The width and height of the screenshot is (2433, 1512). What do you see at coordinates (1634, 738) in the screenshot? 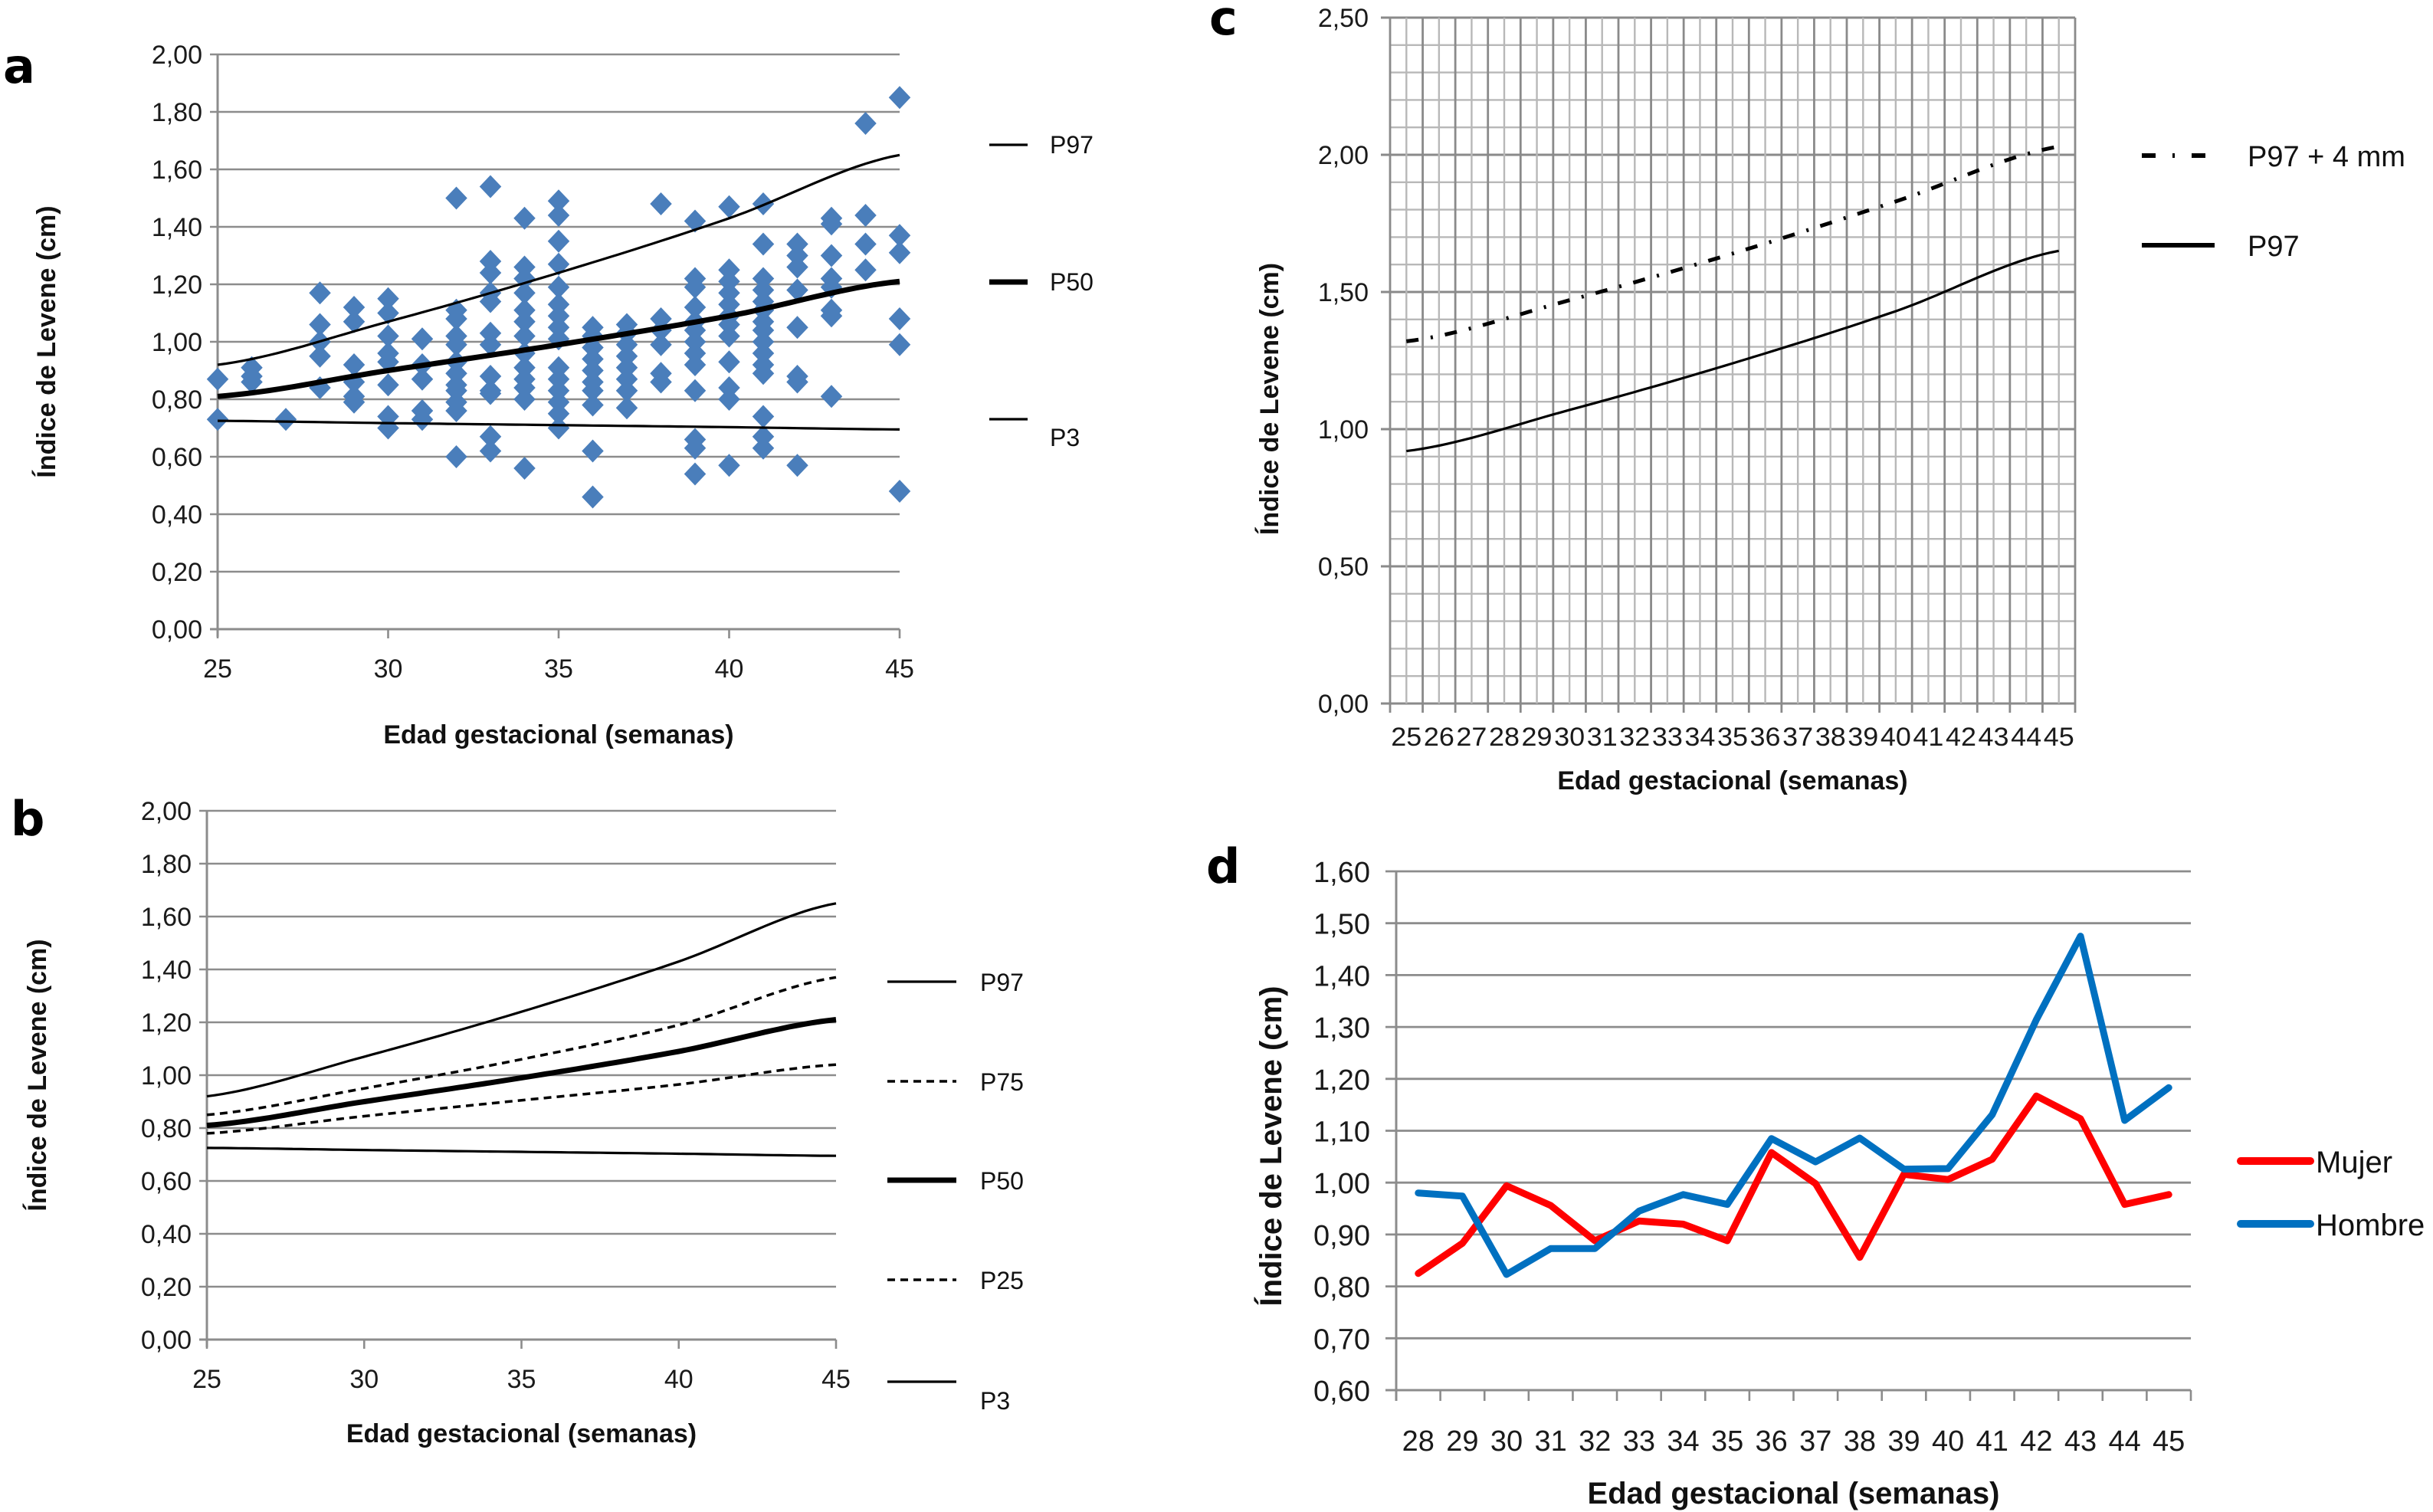
I see `x-tick-label: 32` at bounding box center [1634, 738].